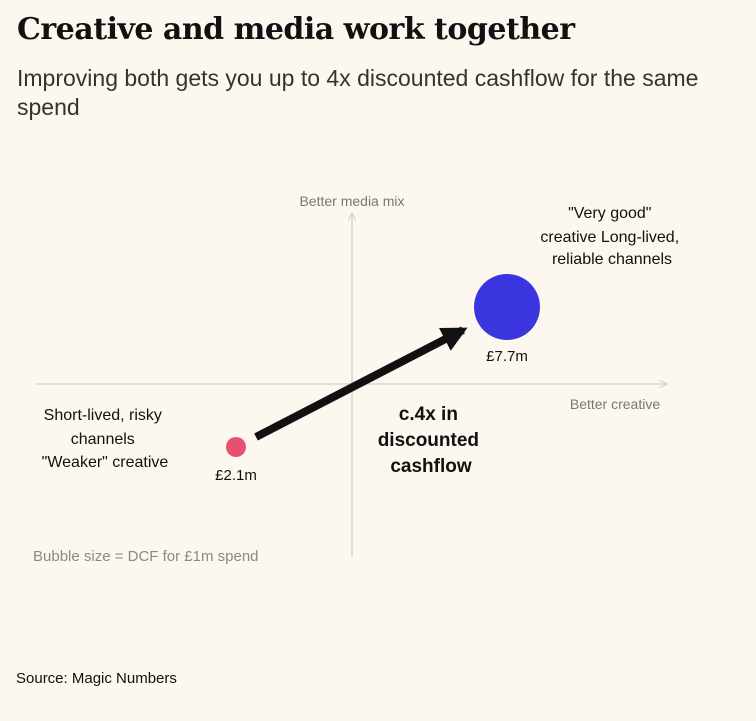  Describe the element at coordinates (507, 307) in the screenshot. I see `bubble-strong` at that location.